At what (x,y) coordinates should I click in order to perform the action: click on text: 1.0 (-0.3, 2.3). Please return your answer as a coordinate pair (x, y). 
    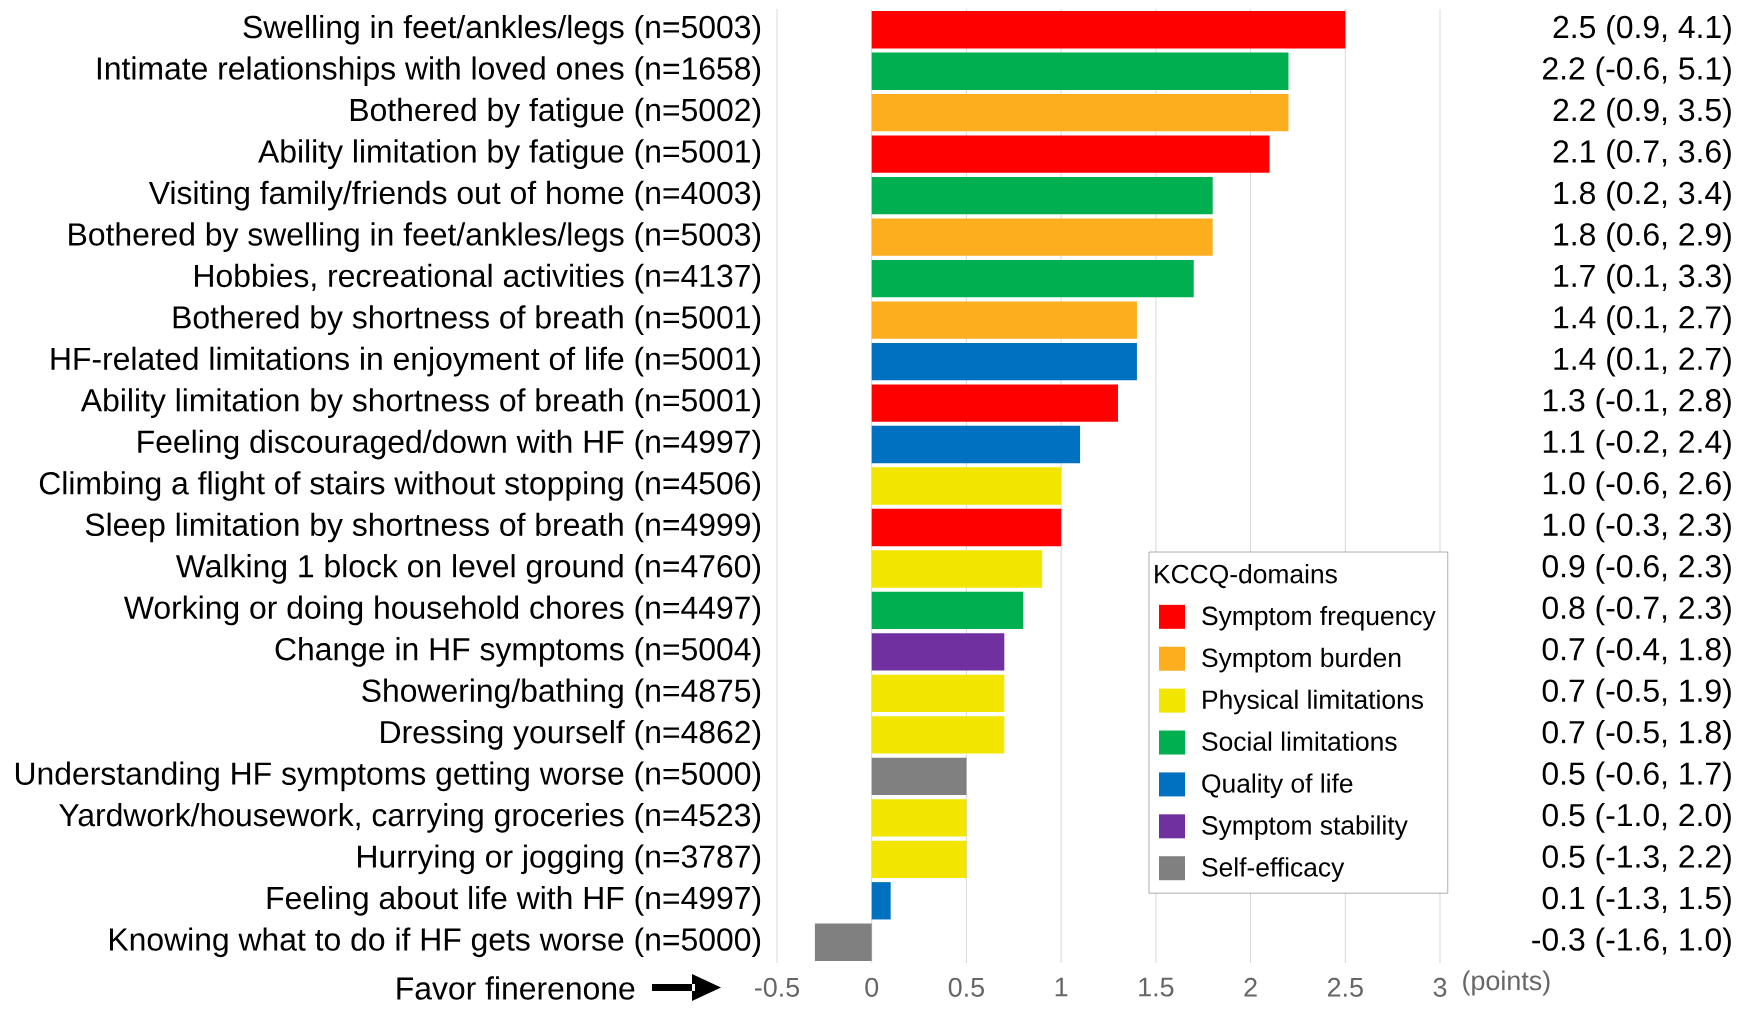
    Looking at the image, I should click on (1637, 527).